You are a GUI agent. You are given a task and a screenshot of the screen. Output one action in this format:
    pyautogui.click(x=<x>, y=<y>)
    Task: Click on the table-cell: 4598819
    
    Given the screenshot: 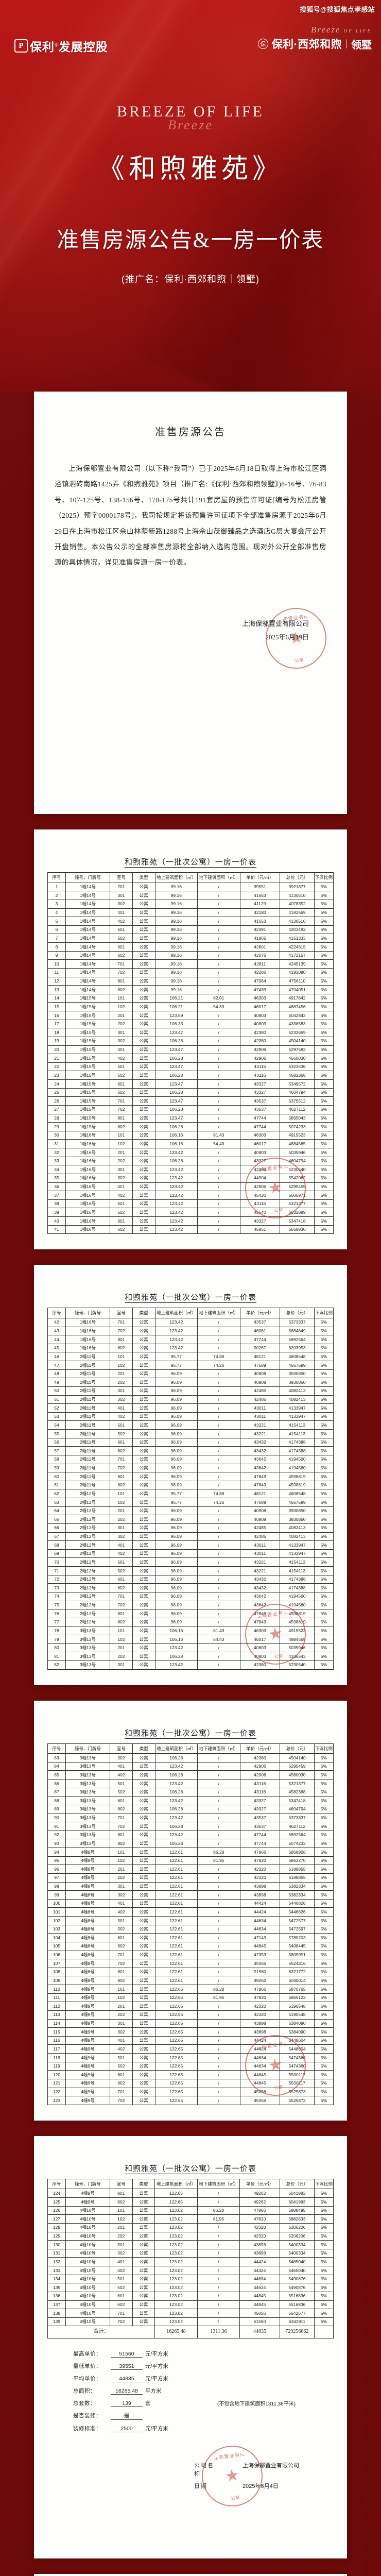 What is the action you would take?
    pyautogui.click(x=297, y=1613)
    